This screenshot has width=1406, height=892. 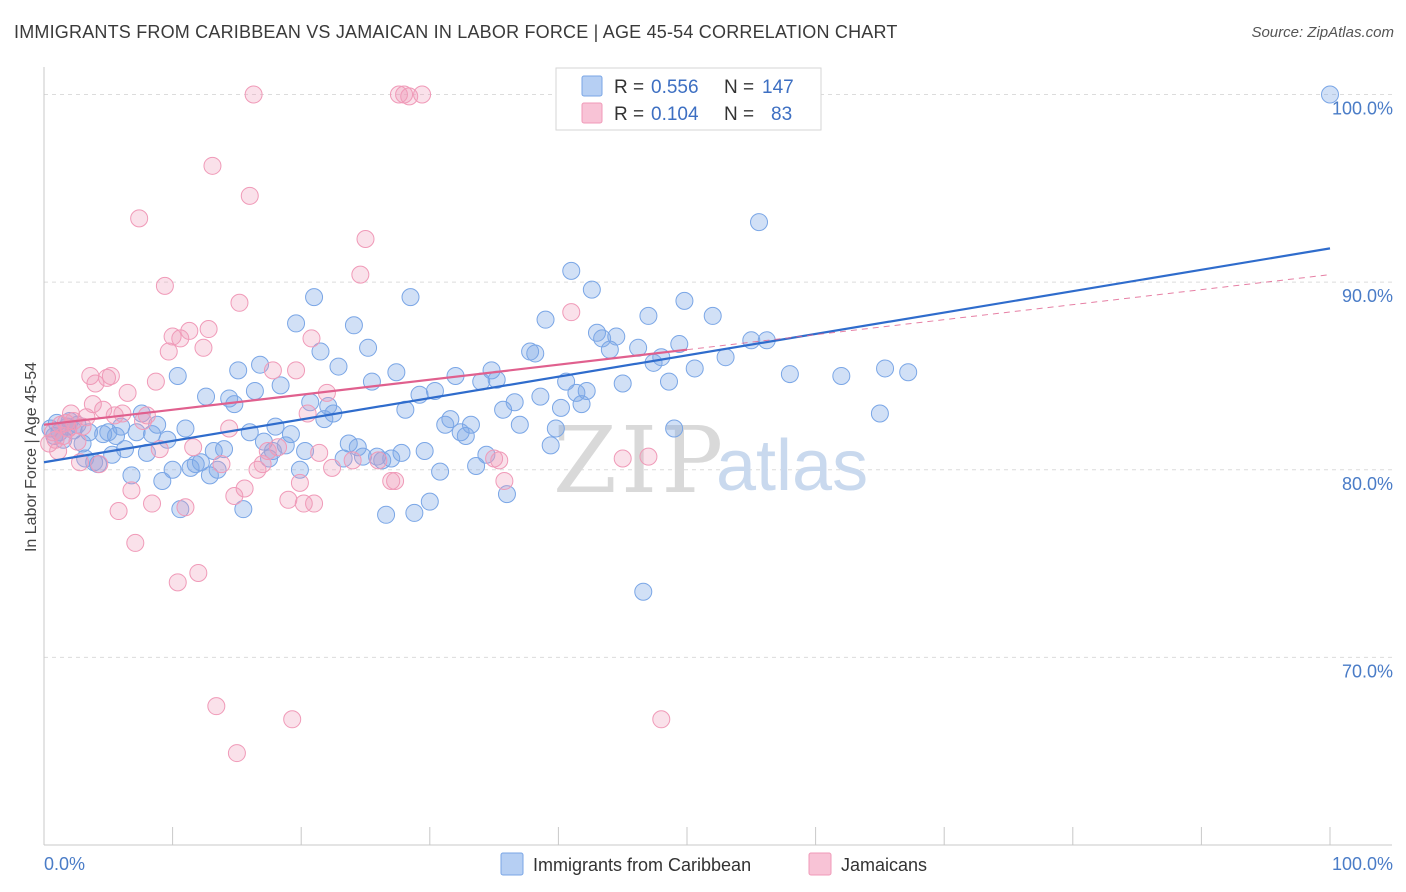 What do you see at coordinates (884, 865) in the screenshot?
I see `bottom-legend-label-jamaican: Jamaicans` at bounding box center [884, 865].